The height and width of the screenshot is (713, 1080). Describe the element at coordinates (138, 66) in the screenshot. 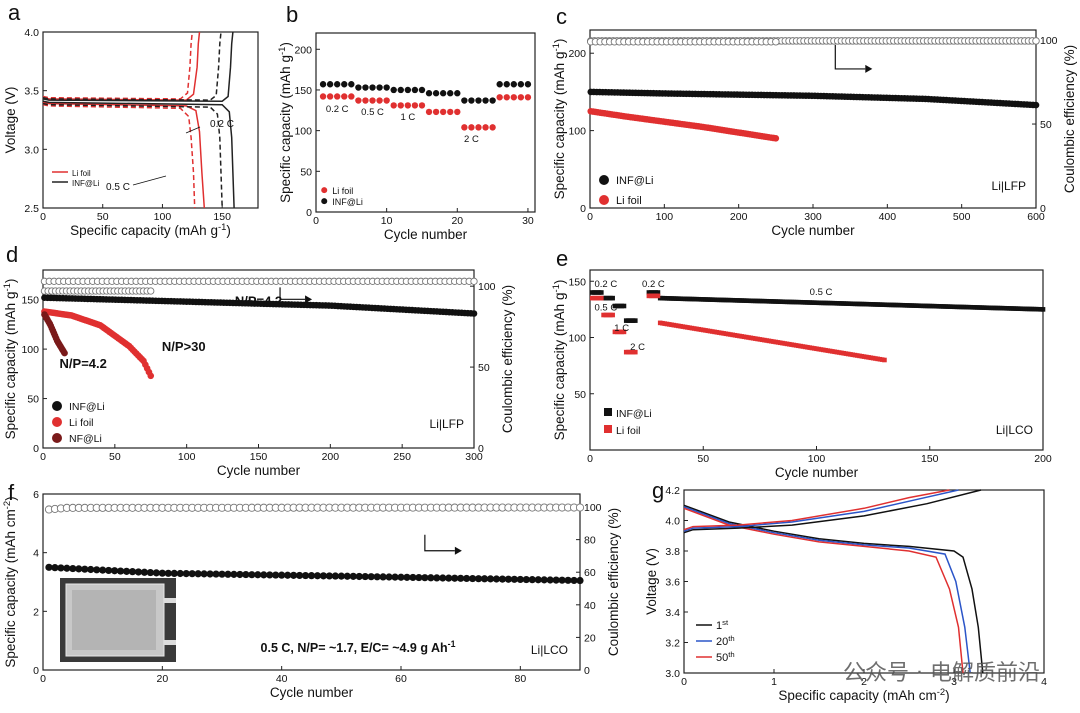

I see `series-line-a` at that location.